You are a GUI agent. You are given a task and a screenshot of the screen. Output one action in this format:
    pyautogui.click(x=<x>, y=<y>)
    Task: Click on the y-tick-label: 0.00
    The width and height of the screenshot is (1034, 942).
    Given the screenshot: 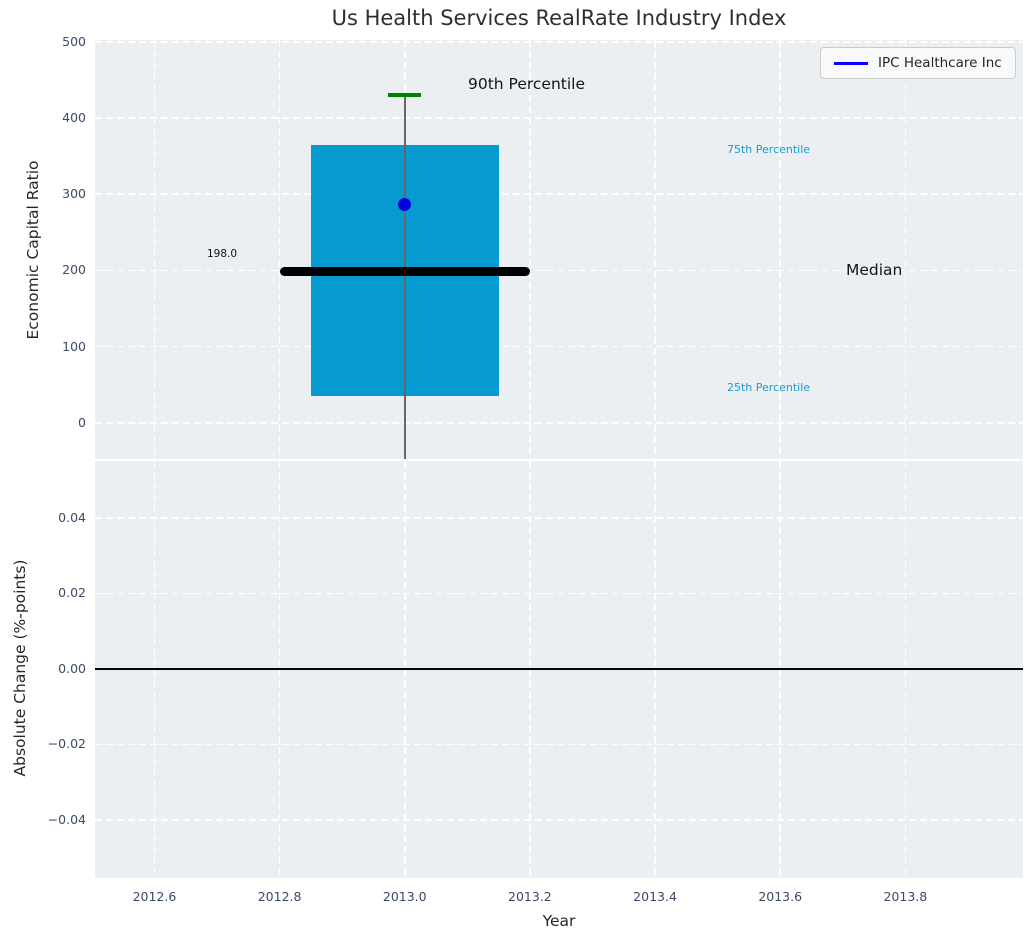 What is the action you would take?
    pyautogui.click(x=72, y=668)
    